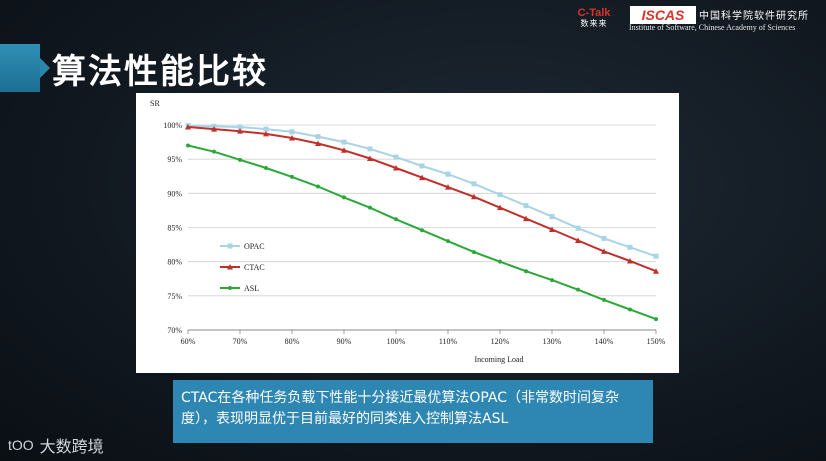 This screenshot has width=826, height=461. I want to click on y-tick-label: 80%, so click(174, 262).